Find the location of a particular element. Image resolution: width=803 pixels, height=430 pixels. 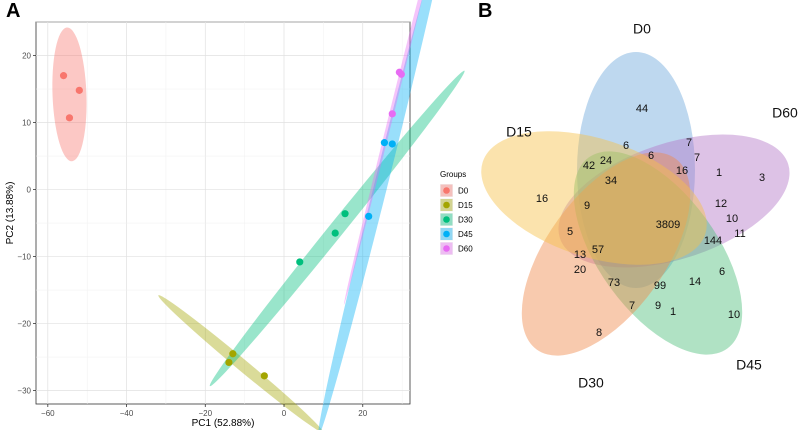

venn-set-label-D15: D15 is located at coordinates (519, 132).